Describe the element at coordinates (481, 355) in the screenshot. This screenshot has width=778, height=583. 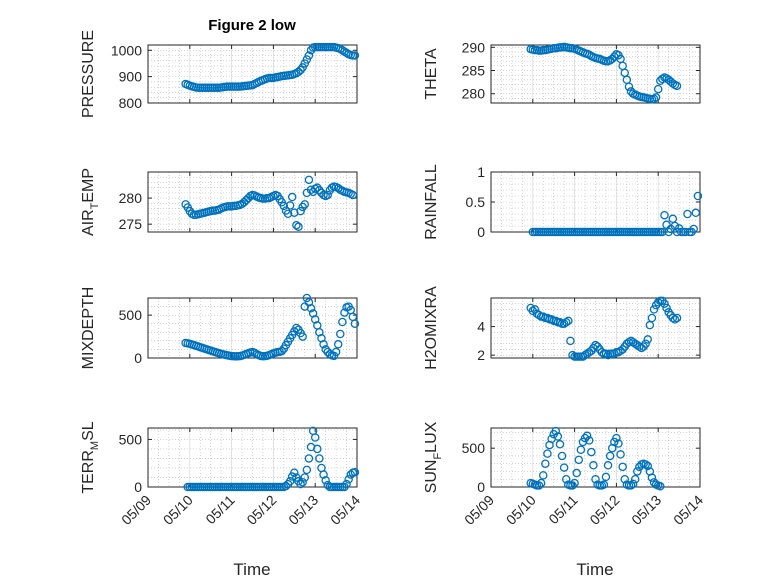
I see `y-tick-label: 2` at that location.